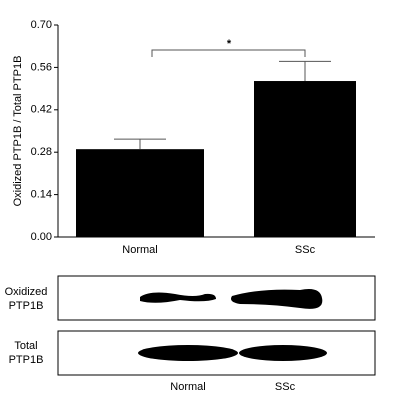 This screenshot has height=400, width=400. Describe the element at coordinates (25, 346) in the screenshot. I see `blot-row-label: Total` at that location.